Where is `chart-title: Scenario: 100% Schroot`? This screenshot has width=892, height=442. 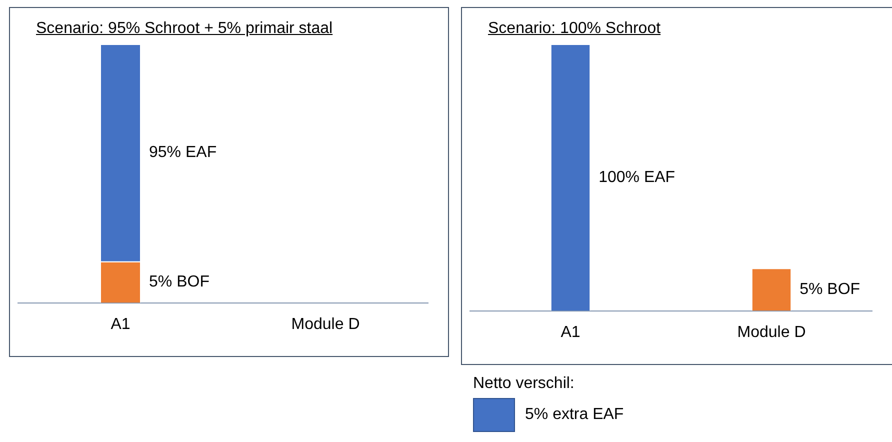 chart-title: Scenario: 100% Schroot is located at coordinates (574, 29).